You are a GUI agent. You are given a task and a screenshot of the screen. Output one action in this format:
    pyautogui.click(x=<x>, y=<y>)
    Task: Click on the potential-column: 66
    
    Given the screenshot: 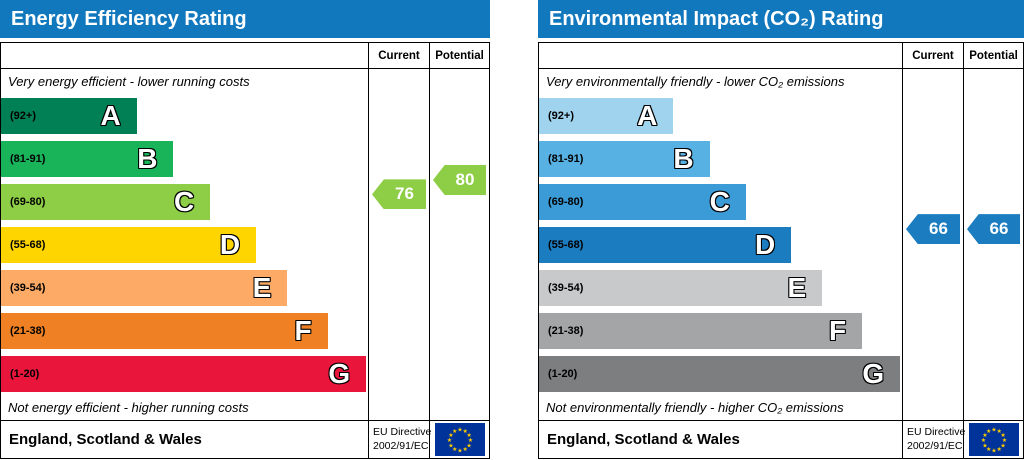 What is the action you would take?
    pyautogui.click(x=993, y=244)
    